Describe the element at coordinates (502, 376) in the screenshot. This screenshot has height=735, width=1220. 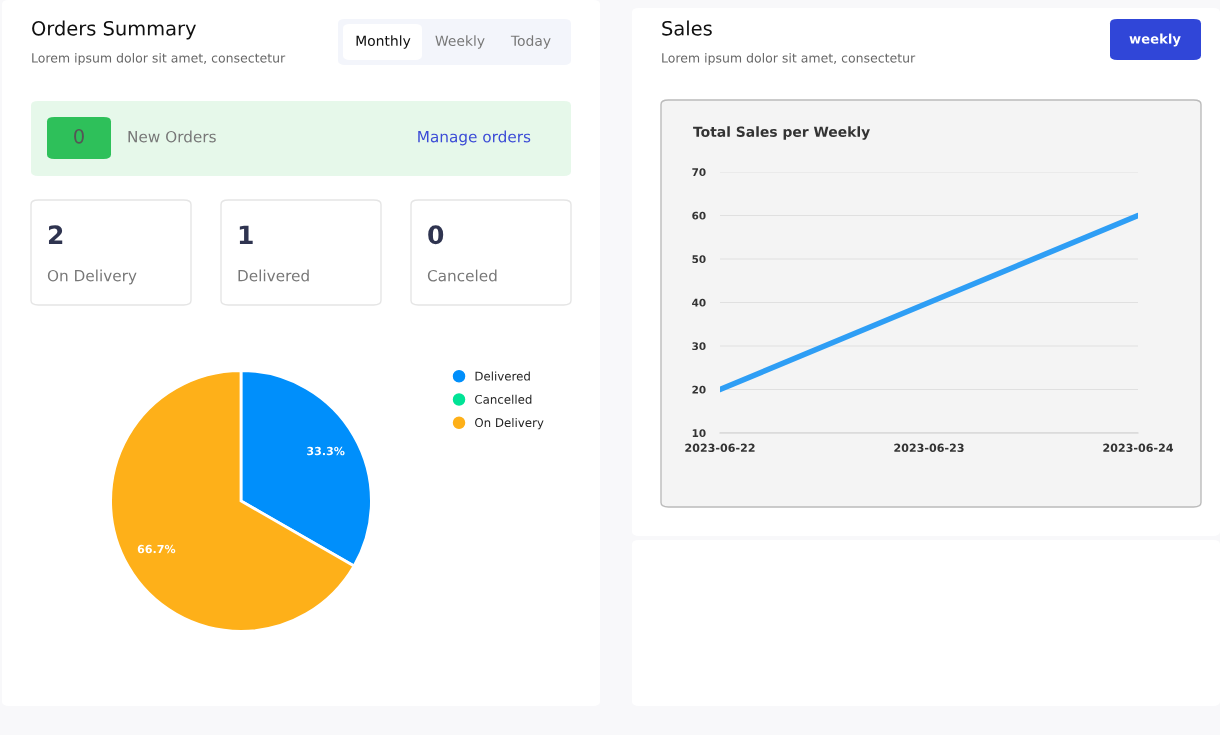
I see `legend-label: Delivered` at that location.